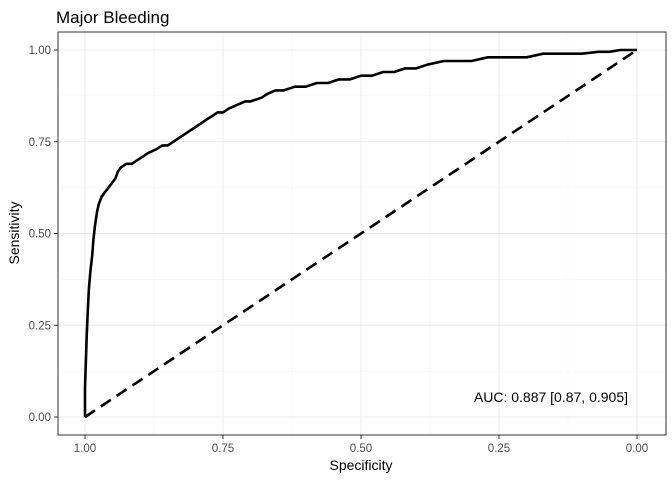 This screenshot has width=672, height=480. What do you see at coordinates (223, 449) in the screenshot?
I see `x-tick-label: 0.75` at bounding box center [223, 449].